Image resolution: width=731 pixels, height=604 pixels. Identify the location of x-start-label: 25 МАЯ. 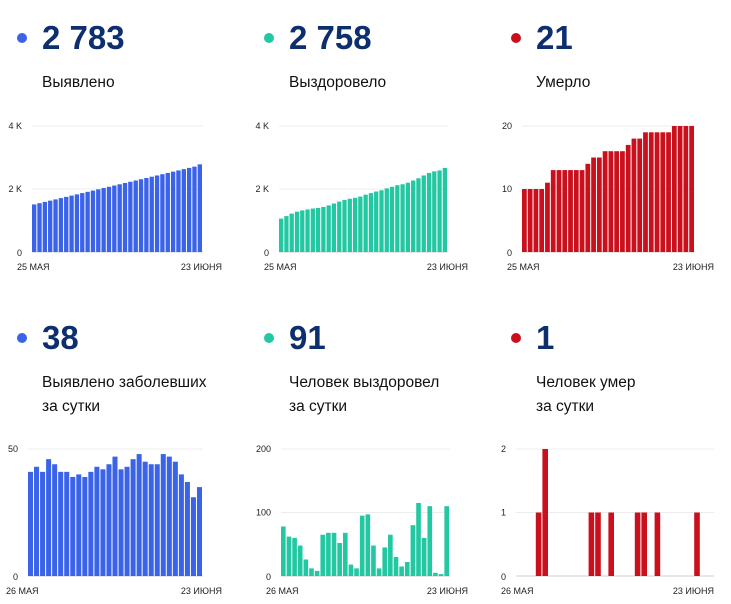
(280, 267).